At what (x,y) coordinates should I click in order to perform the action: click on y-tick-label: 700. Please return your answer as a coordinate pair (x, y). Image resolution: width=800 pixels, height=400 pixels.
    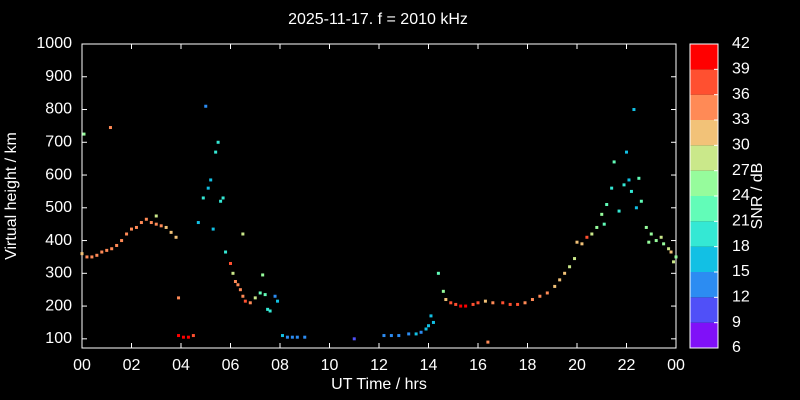
    Looking at the image, I should click on (58, 141).